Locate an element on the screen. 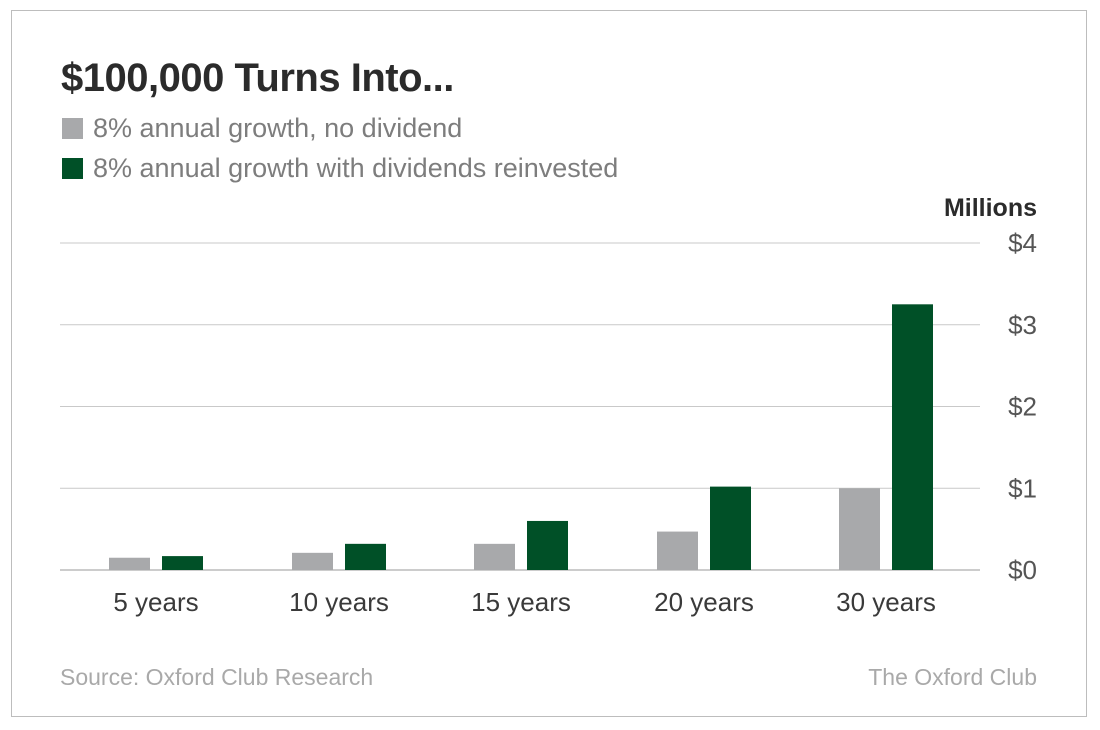 Image resolution: width=1100 pixels, height=730 pixels. y-tick-label: $4 is located at coordinates (1022, 243).